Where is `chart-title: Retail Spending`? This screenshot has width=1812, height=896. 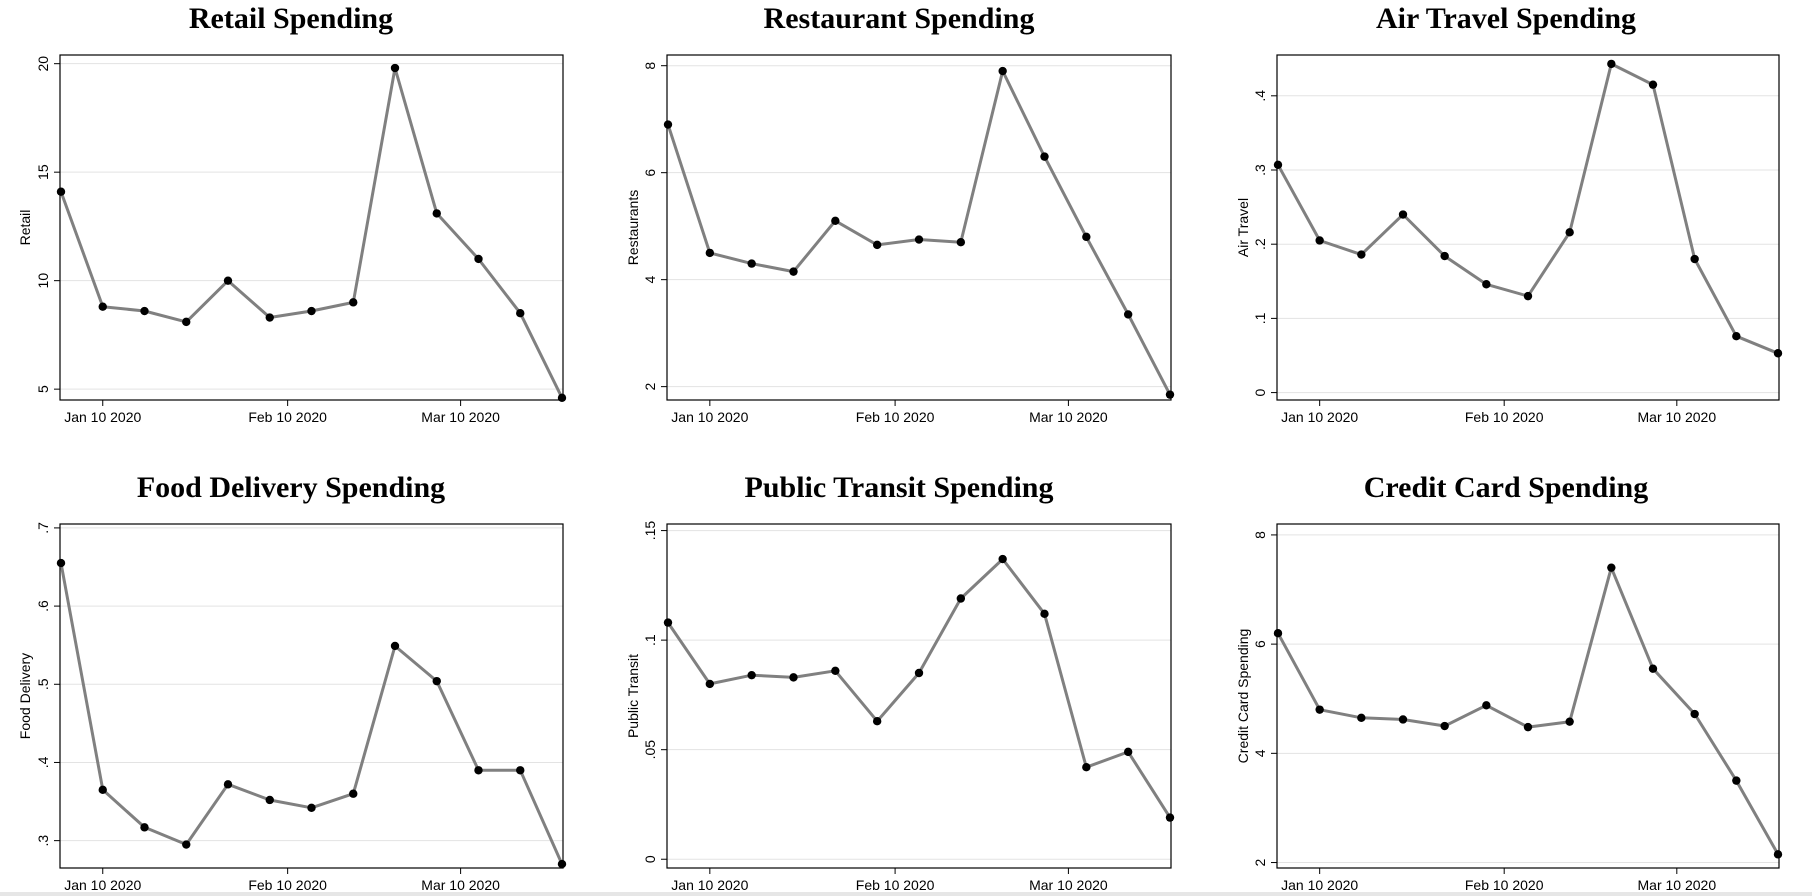 chart-title: Retail Spending is located at coordinates (291, 18).